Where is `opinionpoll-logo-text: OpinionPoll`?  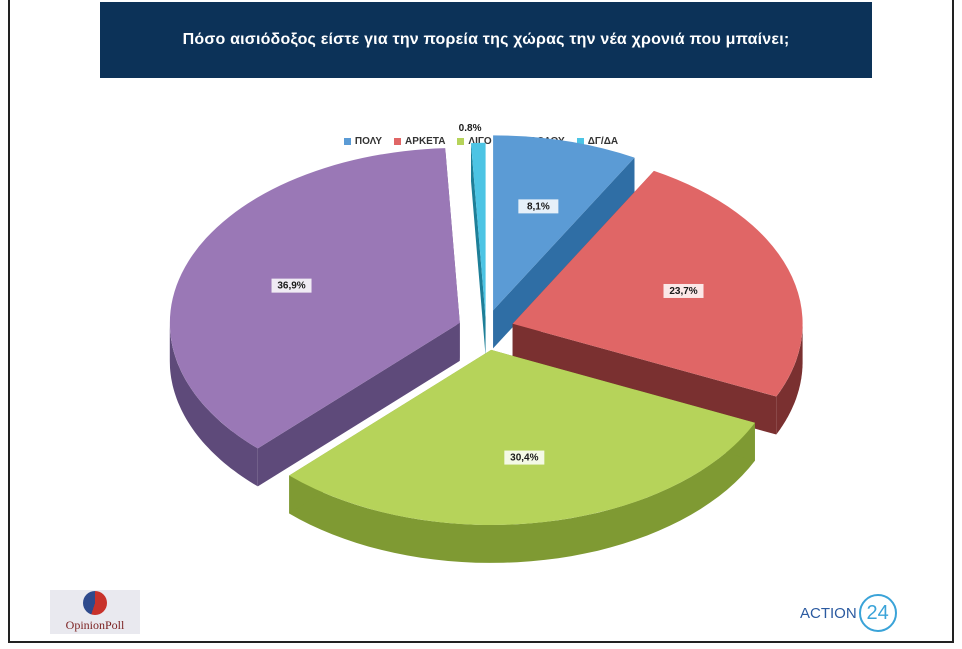
opinionpoll-logo-text: OpinionPoll is located at coordinates (95, 625).